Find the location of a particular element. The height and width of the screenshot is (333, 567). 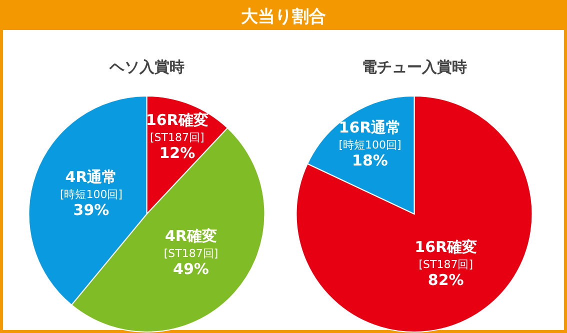

data-label: 18% is located at coordinates (370, 160).